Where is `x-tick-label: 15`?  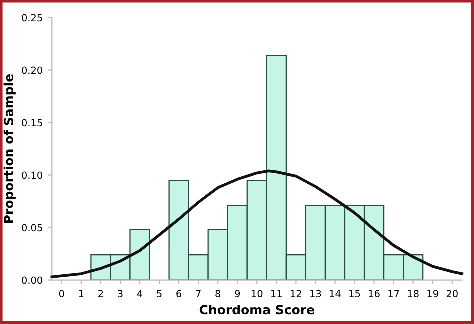 x-tick-label: 15 is located at coordinates (355, 294).